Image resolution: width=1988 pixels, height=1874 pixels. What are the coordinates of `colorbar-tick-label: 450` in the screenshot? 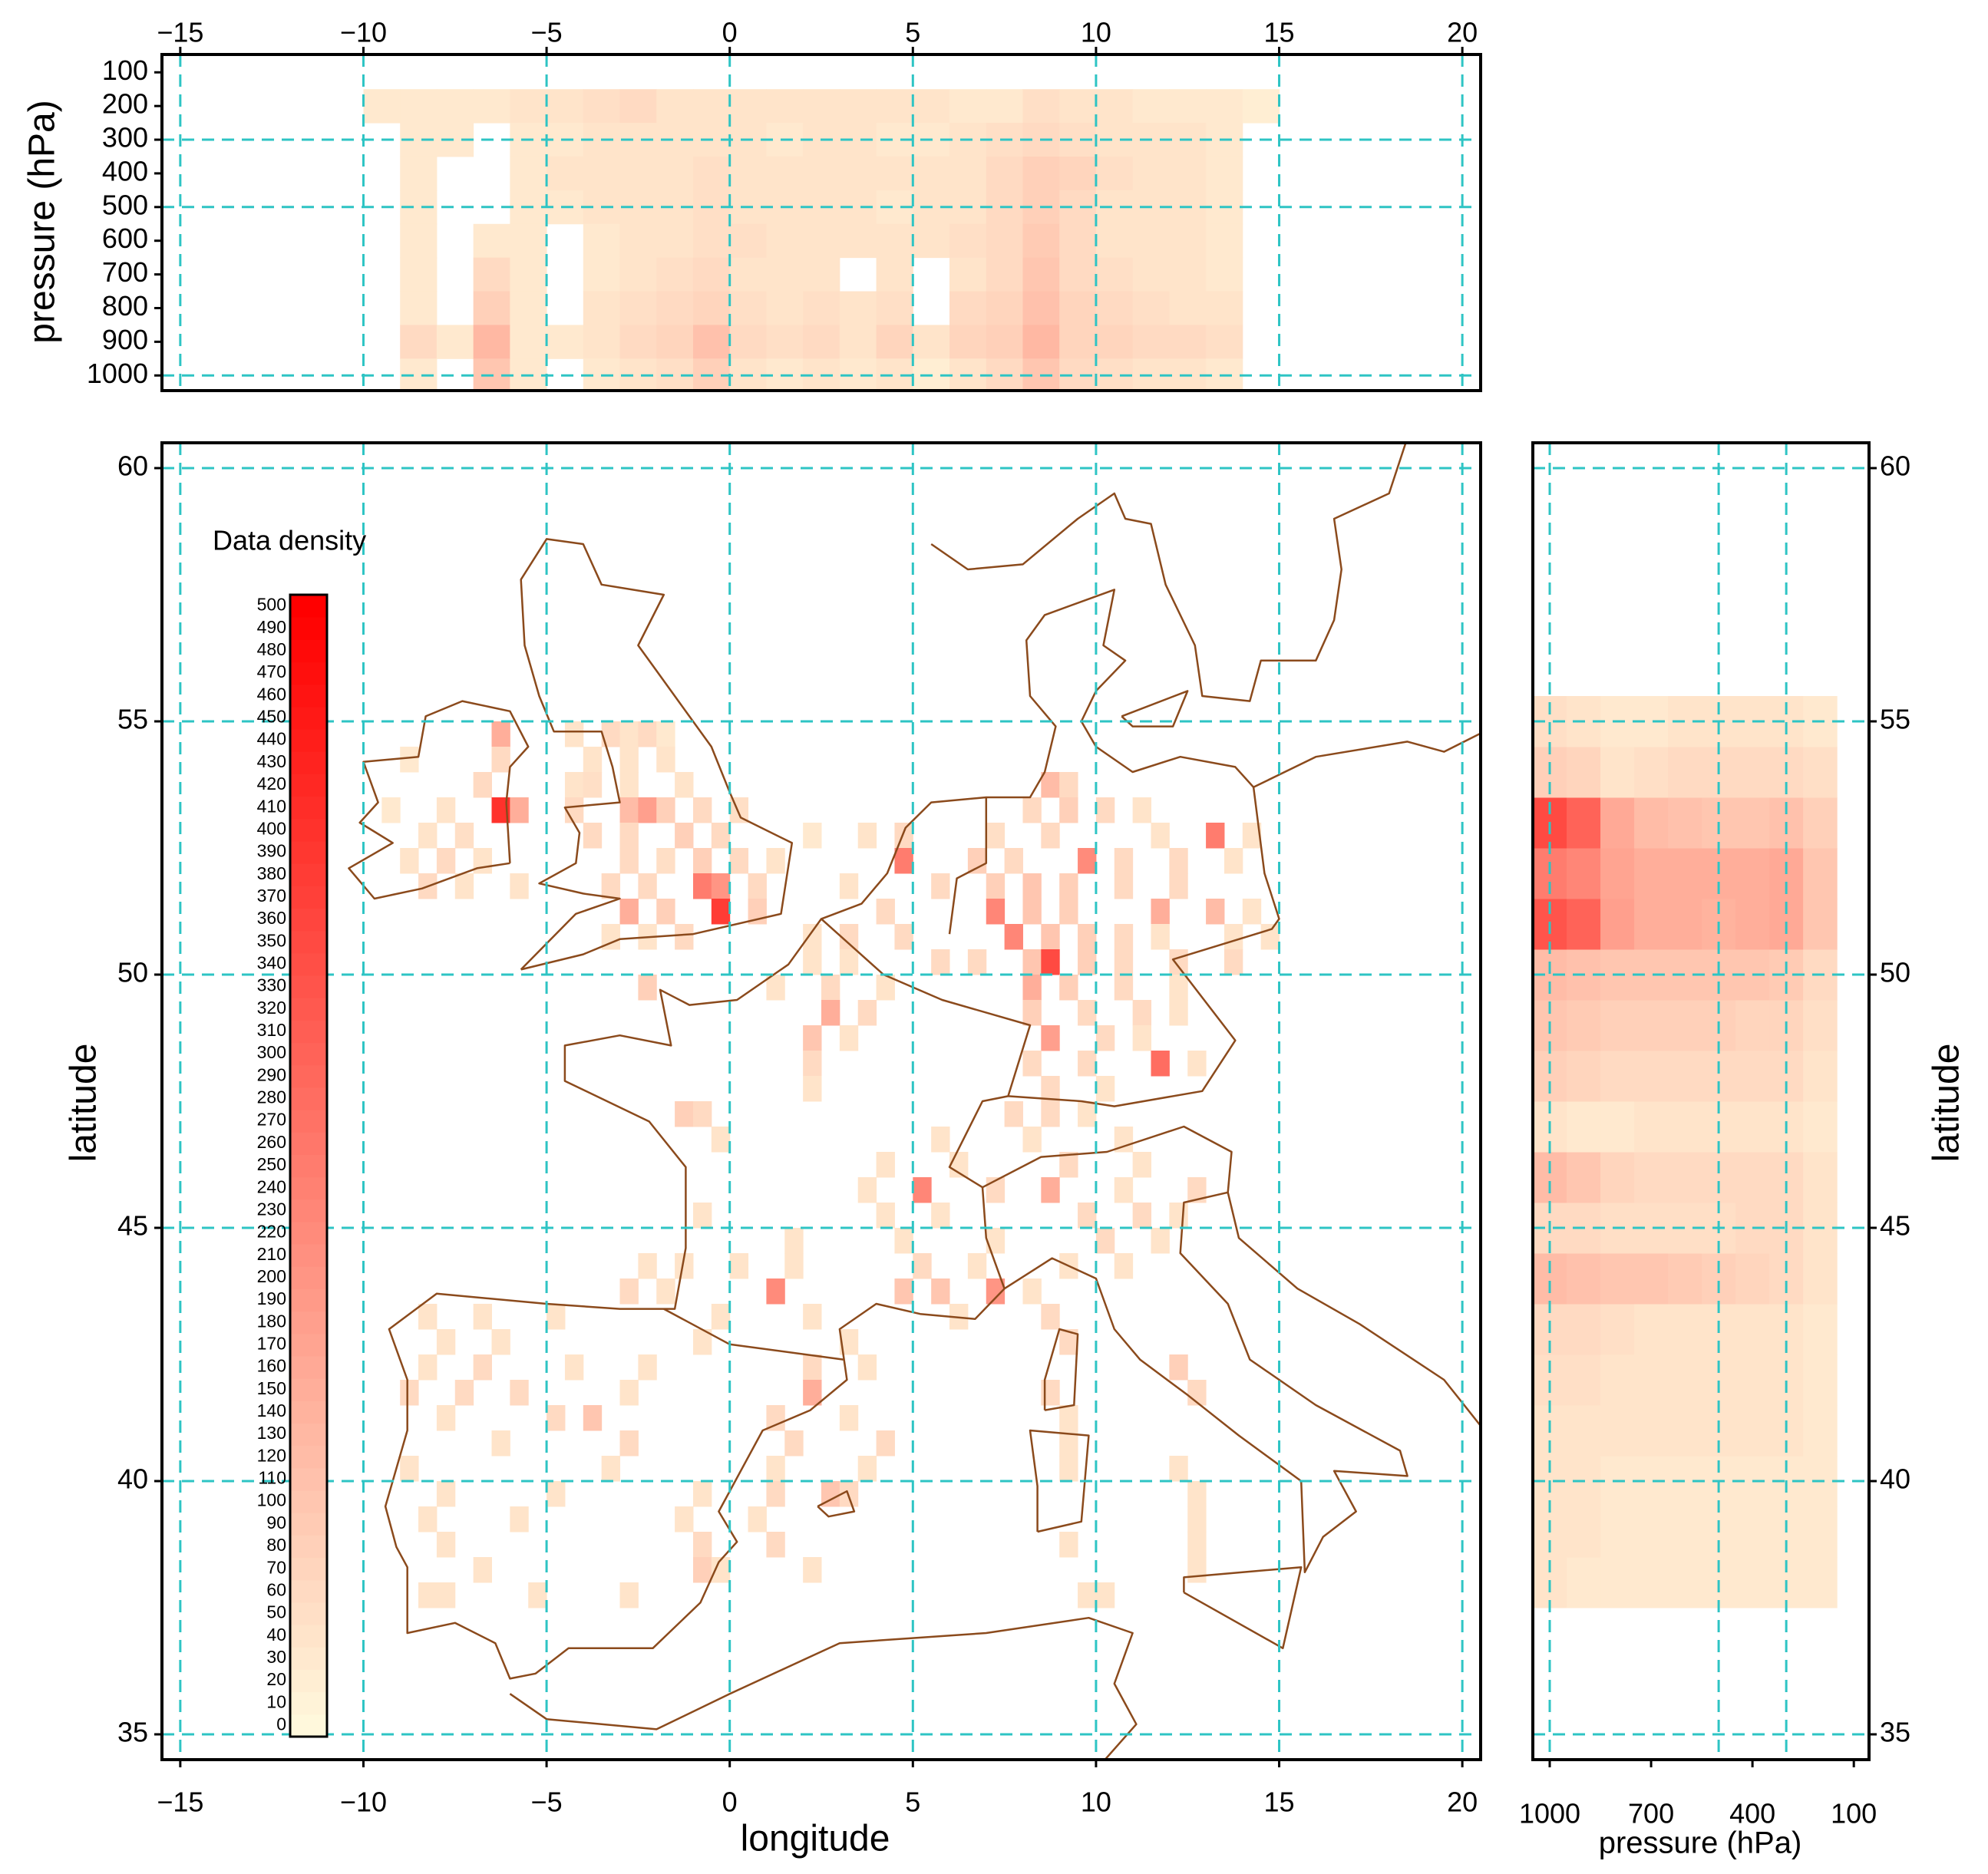 It's located at (271, 717).